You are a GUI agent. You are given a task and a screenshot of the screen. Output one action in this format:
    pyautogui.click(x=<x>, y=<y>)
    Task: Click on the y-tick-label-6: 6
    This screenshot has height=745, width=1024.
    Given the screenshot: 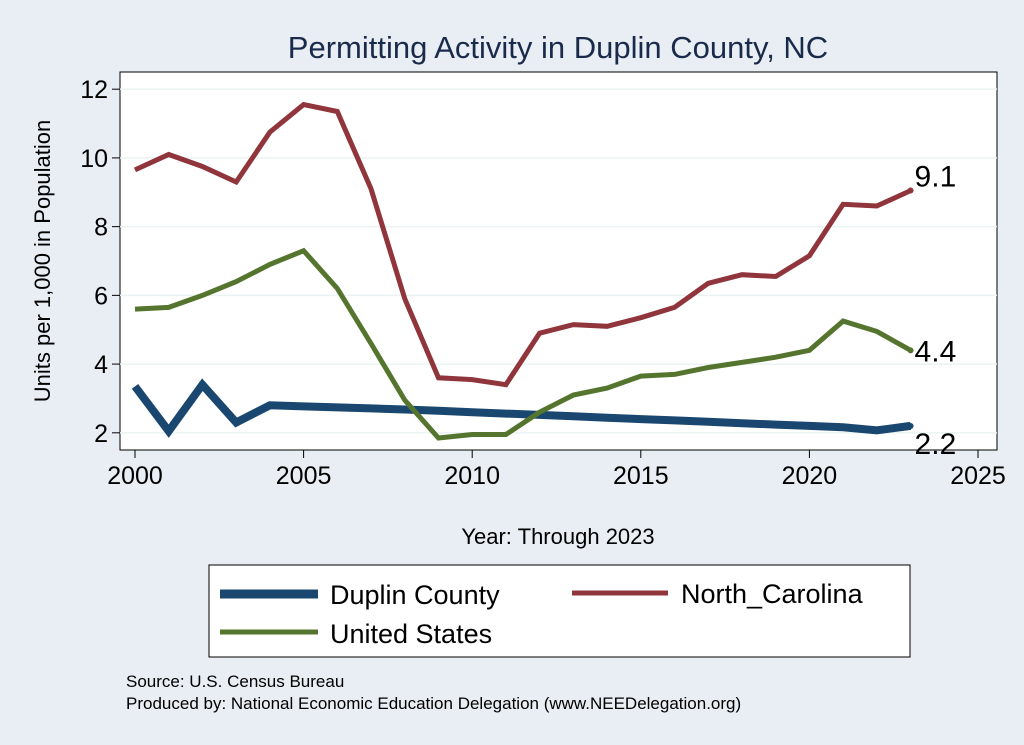 What is the action you would take?
    pyautogui.click(x=101, y=296)
    